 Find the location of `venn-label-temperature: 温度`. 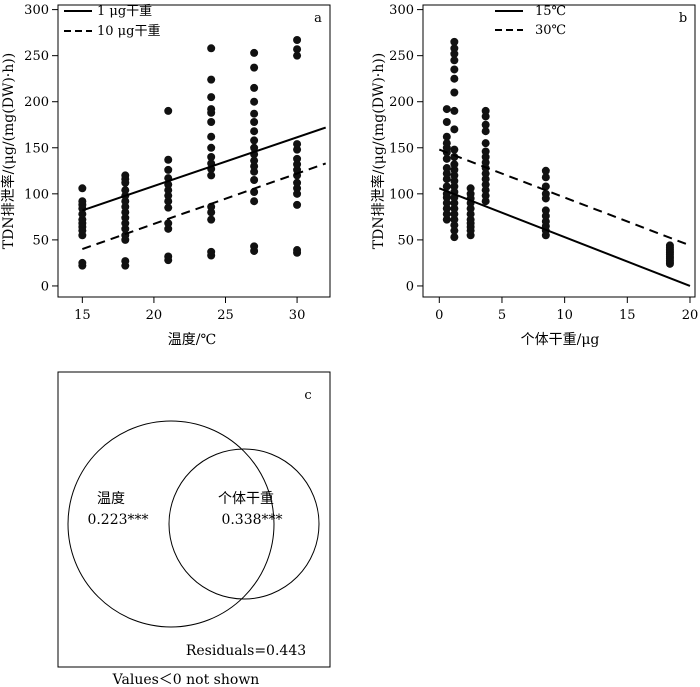

venn-label-temperature: 温度 is located at coordinates (111, 499).